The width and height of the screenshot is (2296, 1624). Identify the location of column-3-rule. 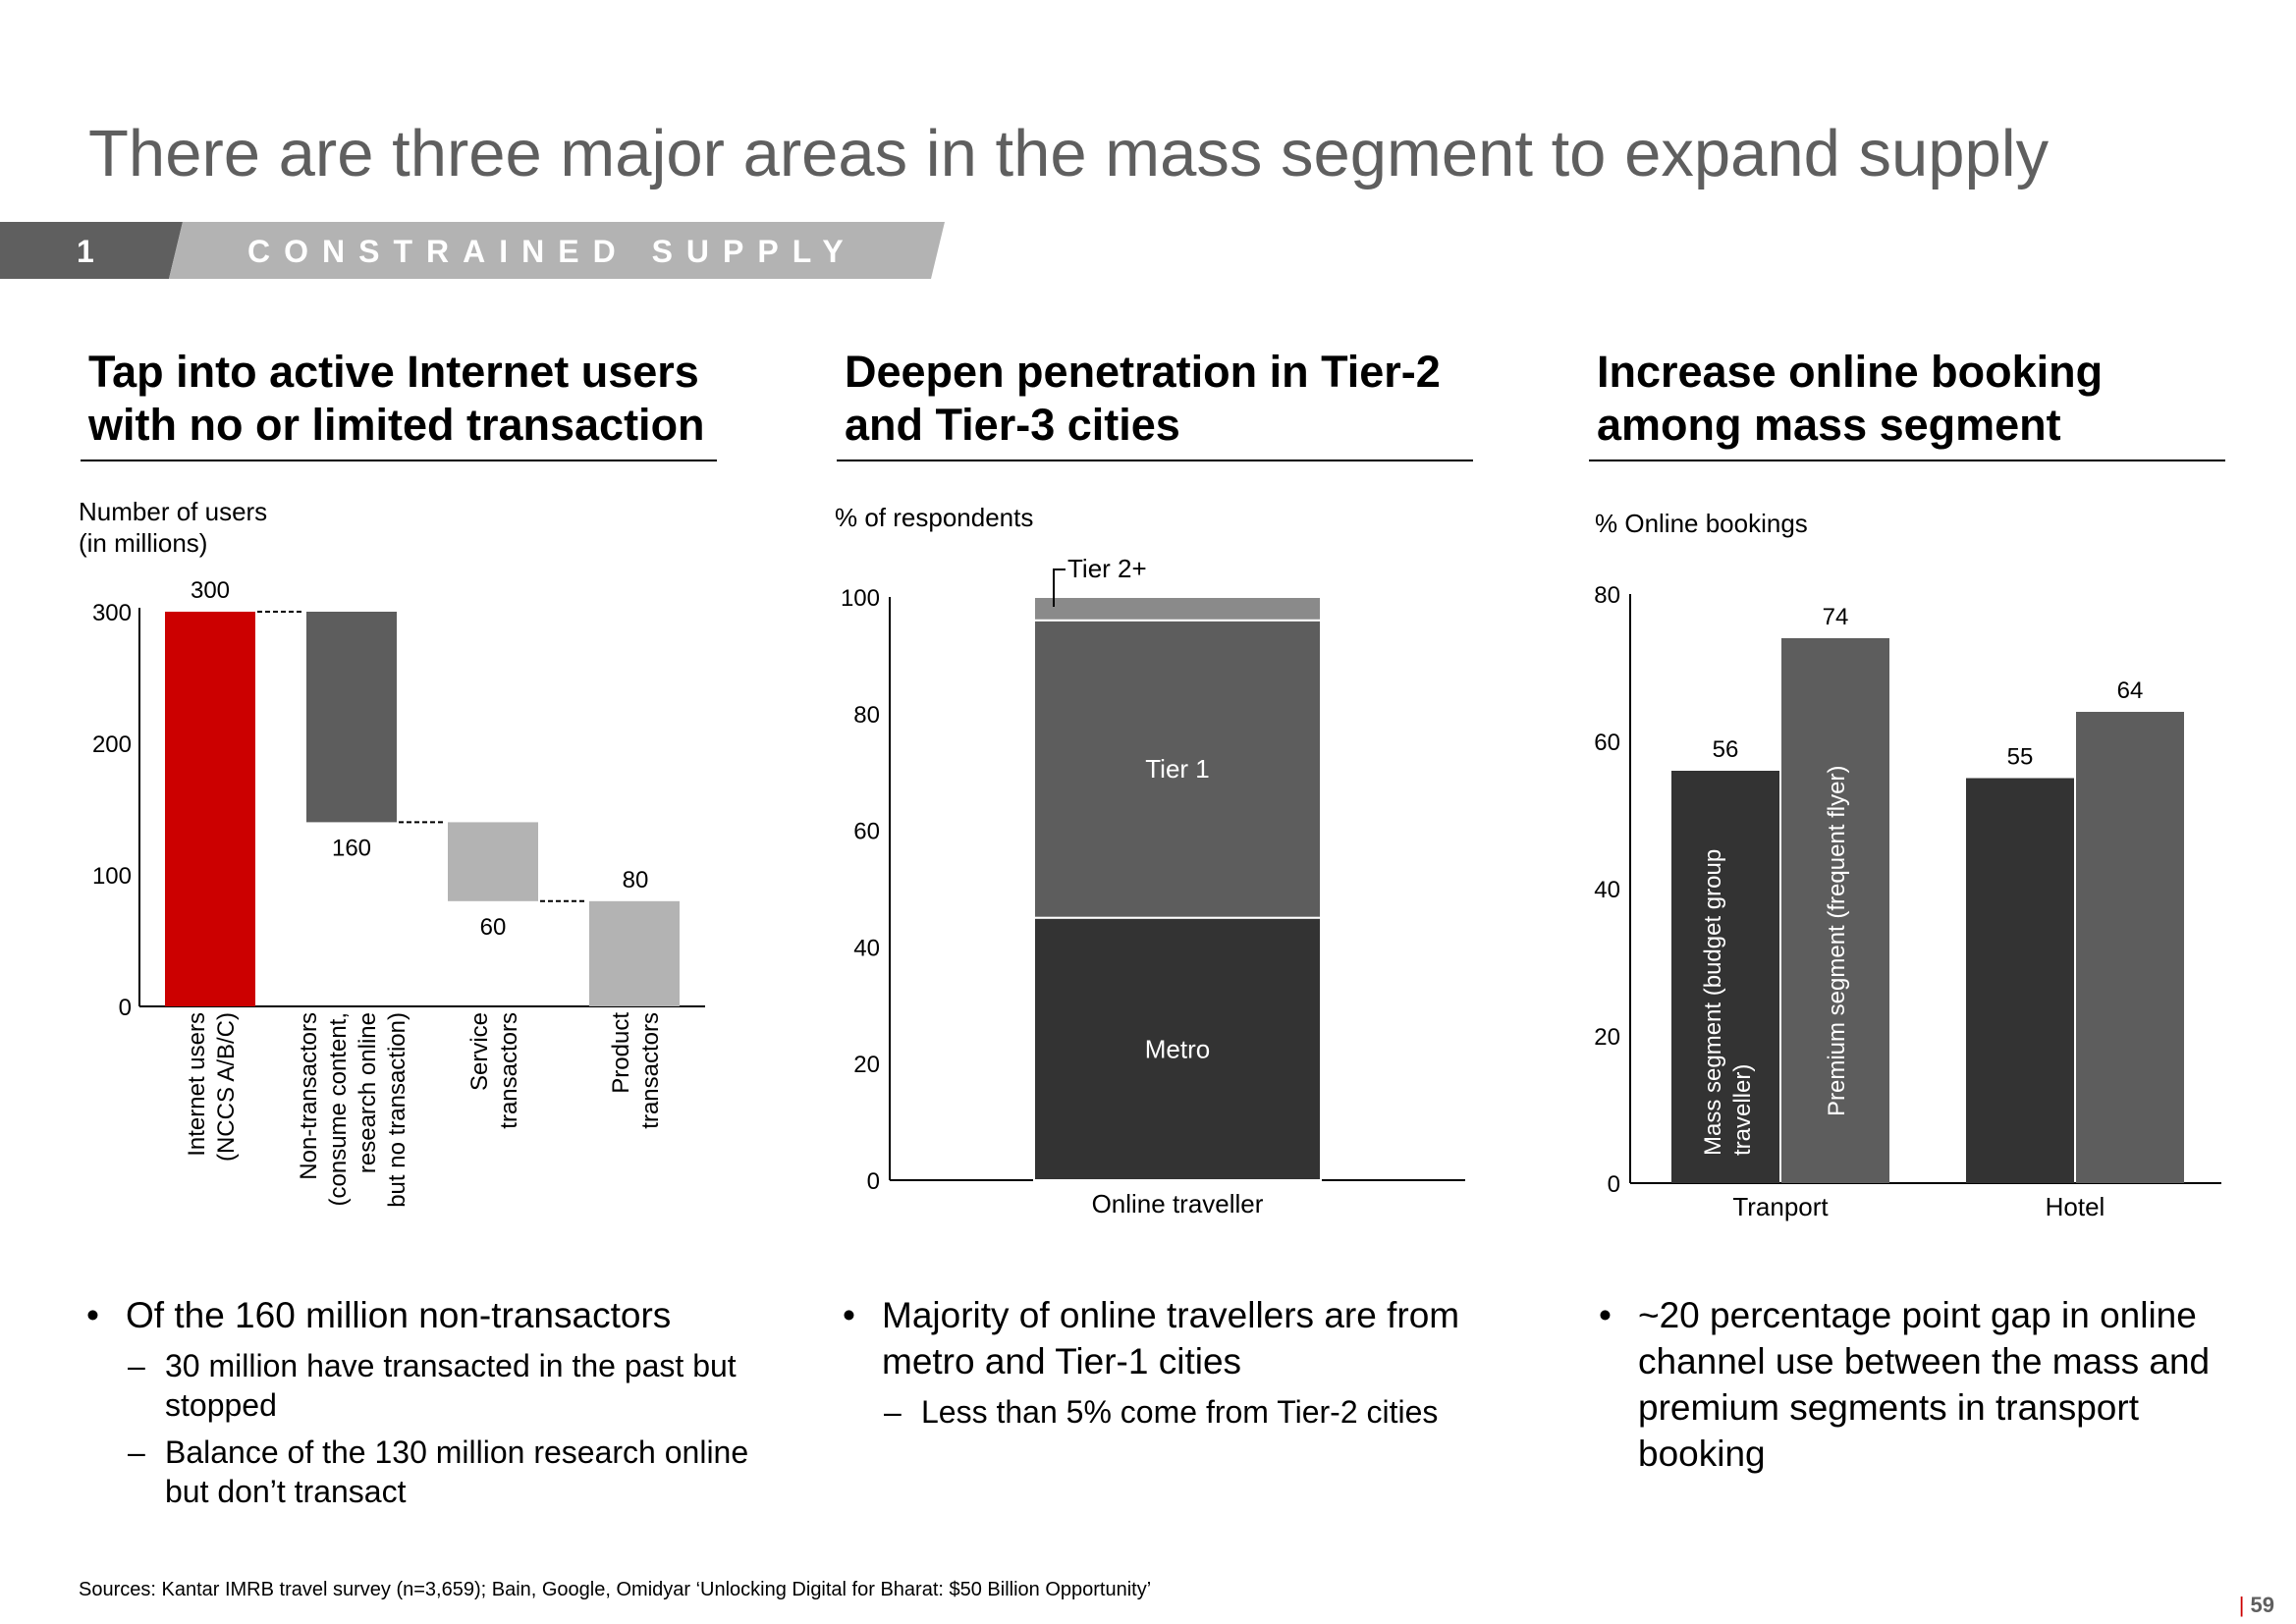
(1907, 460).